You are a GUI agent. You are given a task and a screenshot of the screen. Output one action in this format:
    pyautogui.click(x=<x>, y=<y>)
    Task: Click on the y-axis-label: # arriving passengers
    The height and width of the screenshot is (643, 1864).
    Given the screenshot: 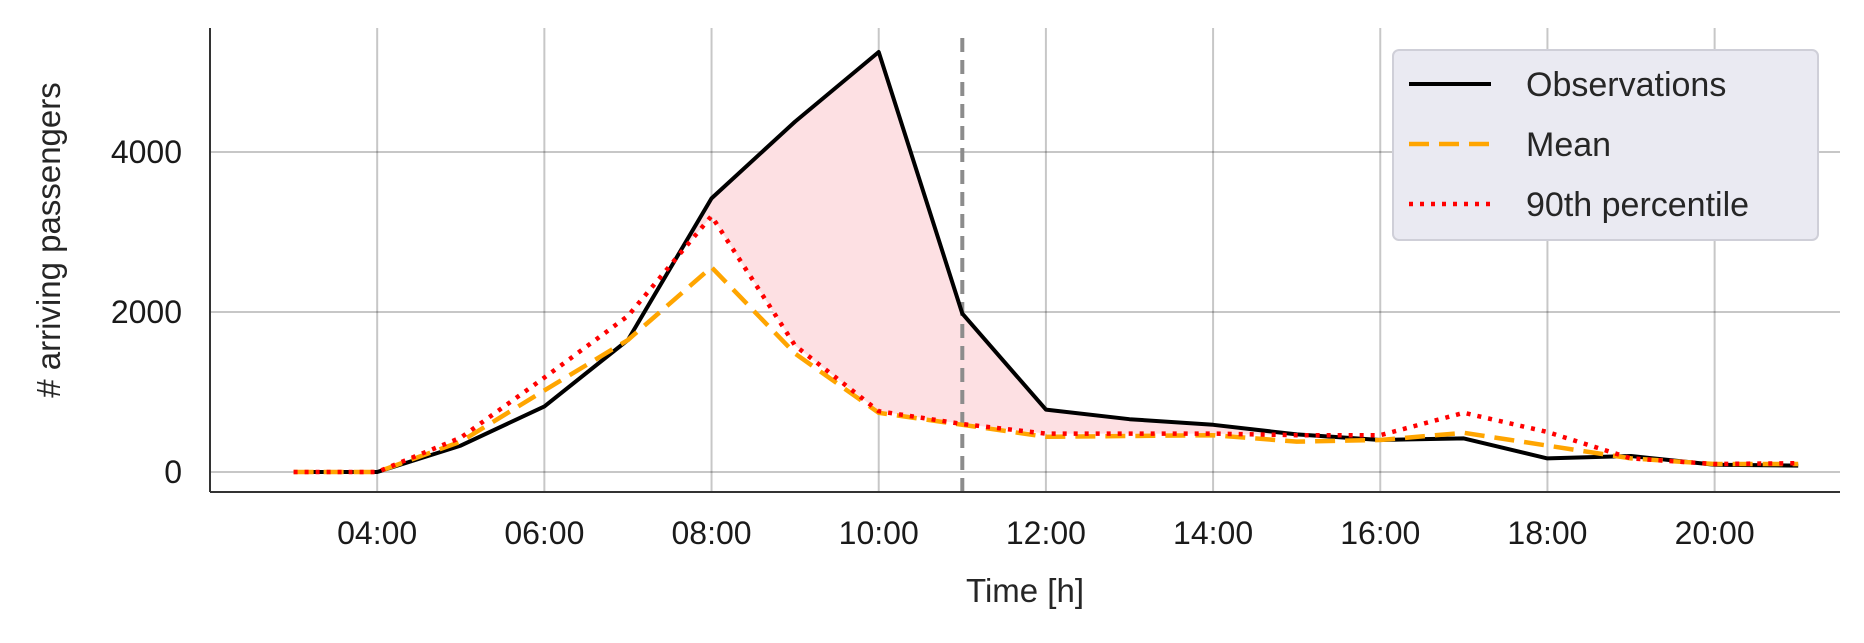 What is the action you would take?
    pyautogui.click(x=48, y=240)
    